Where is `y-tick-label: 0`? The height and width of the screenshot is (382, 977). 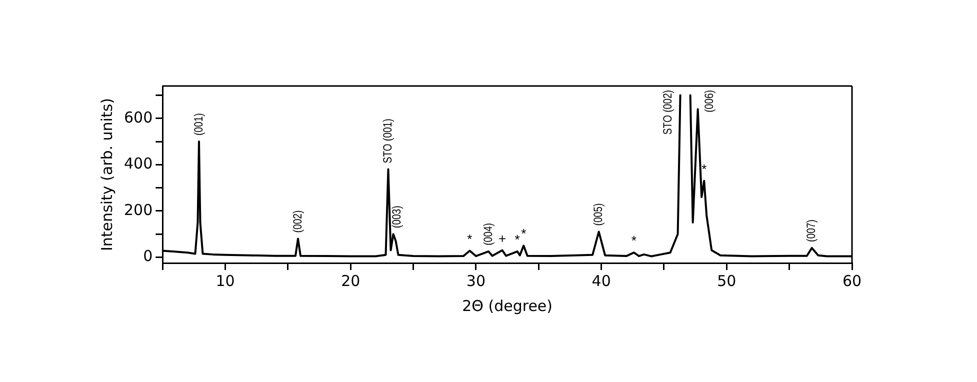
y-tick-label: 0 is located at coordinates (148, 256).